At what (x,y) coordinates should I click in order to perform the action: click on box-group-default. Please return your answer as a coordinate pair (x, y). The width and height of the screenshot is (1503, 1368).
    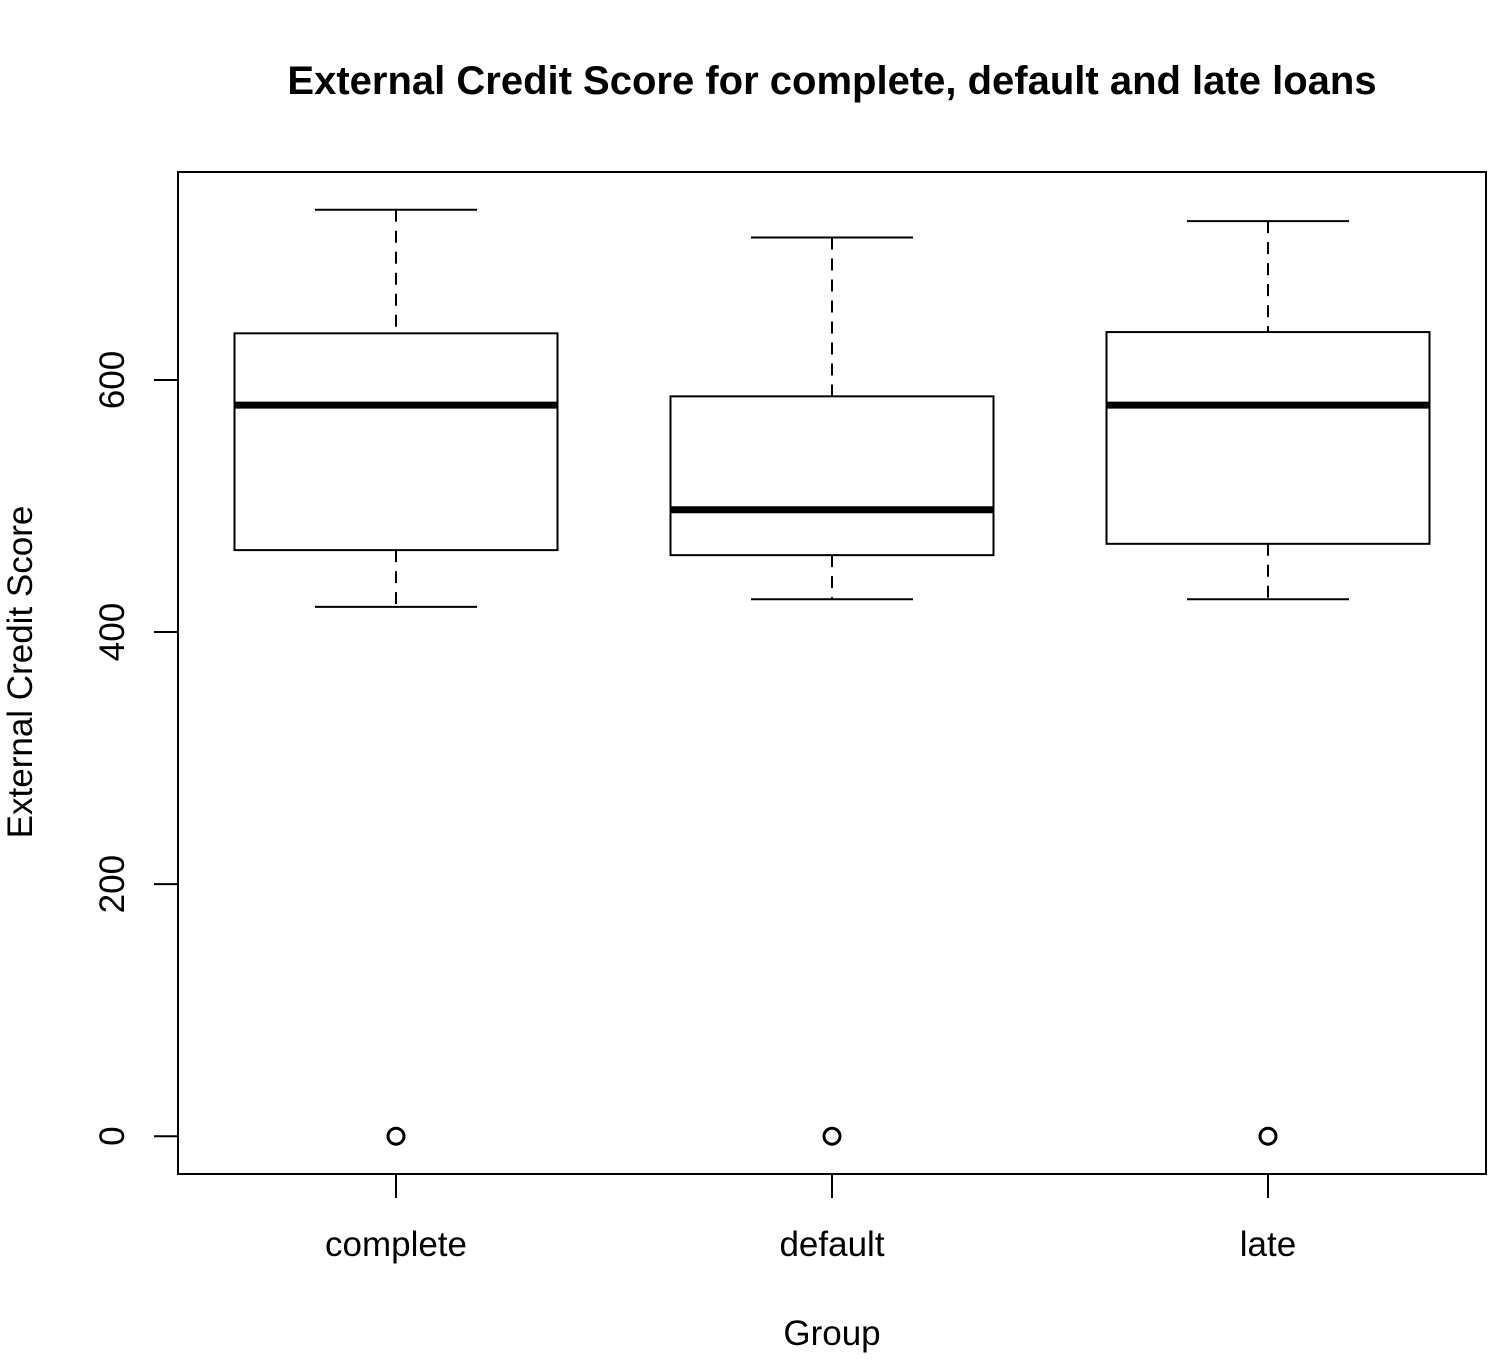
    Looking at the image, I should click on (832, 691).